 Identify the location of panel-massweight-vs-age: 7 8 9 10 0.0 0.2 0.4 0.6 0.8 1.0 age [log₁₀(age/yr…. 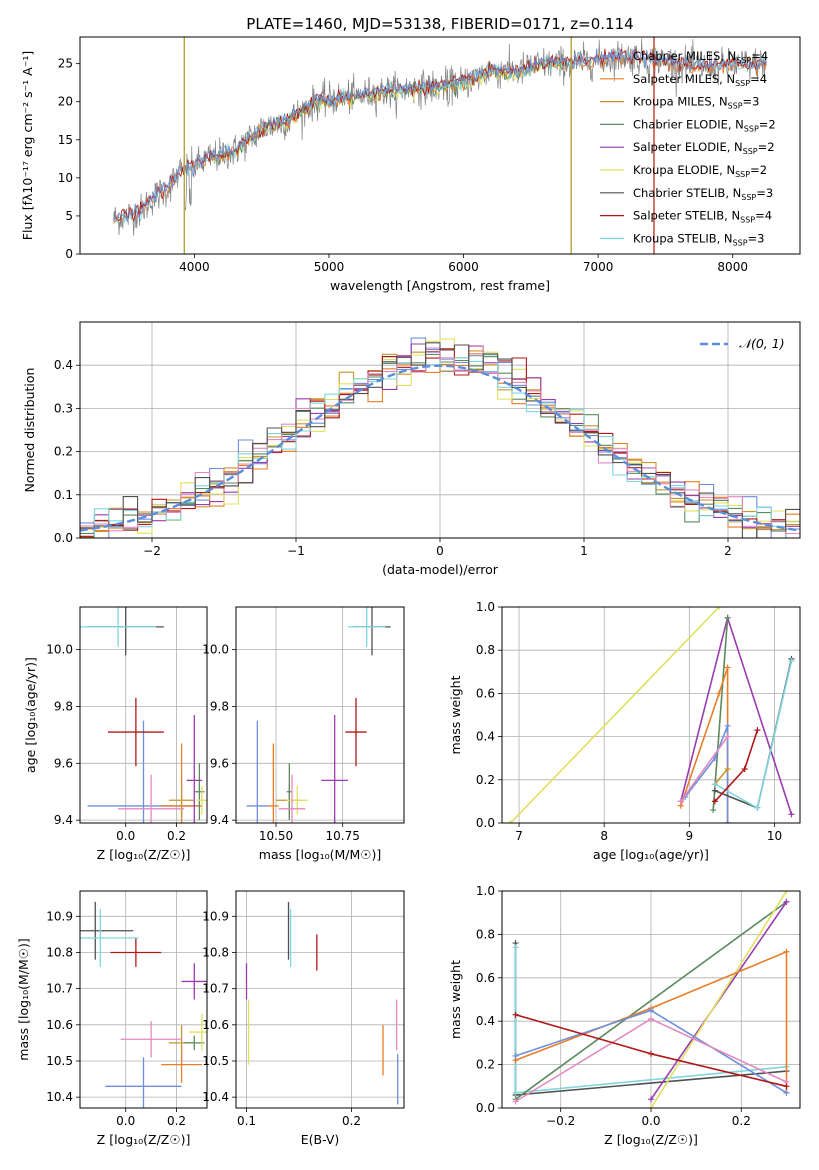
(624, 731).